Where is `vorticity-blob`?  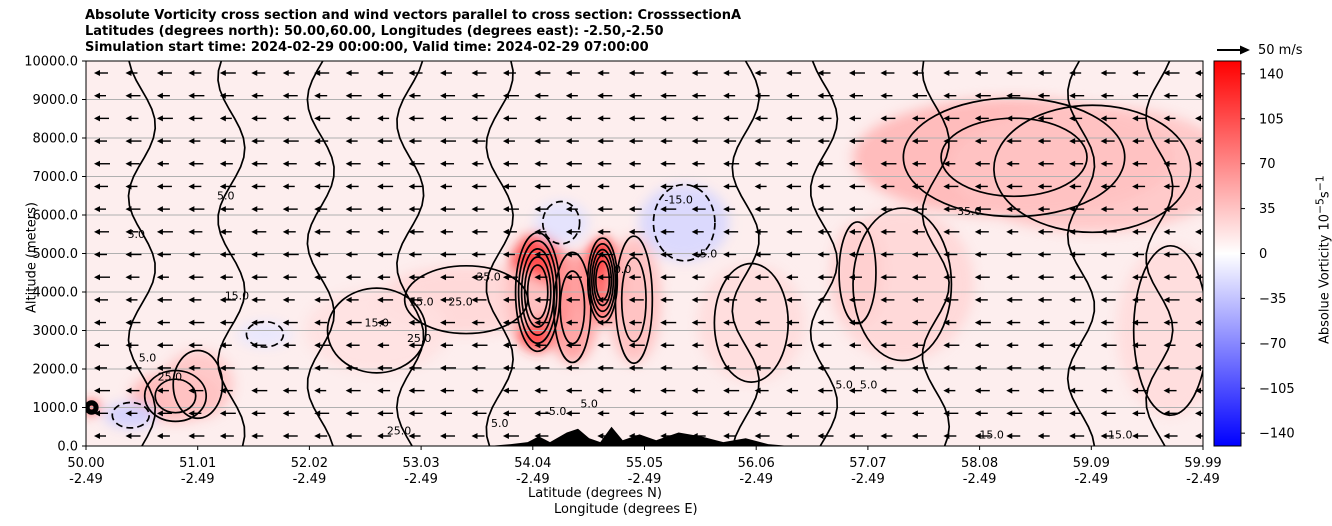 vorticity-blob is located at coordinates (857, 272).